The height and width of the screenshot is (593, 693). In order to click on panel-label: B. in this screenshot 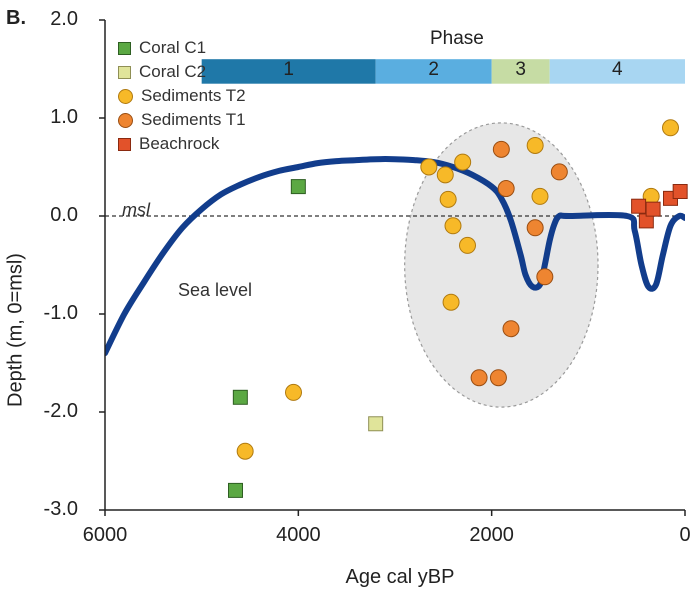, I will do `click(16, 18)`.